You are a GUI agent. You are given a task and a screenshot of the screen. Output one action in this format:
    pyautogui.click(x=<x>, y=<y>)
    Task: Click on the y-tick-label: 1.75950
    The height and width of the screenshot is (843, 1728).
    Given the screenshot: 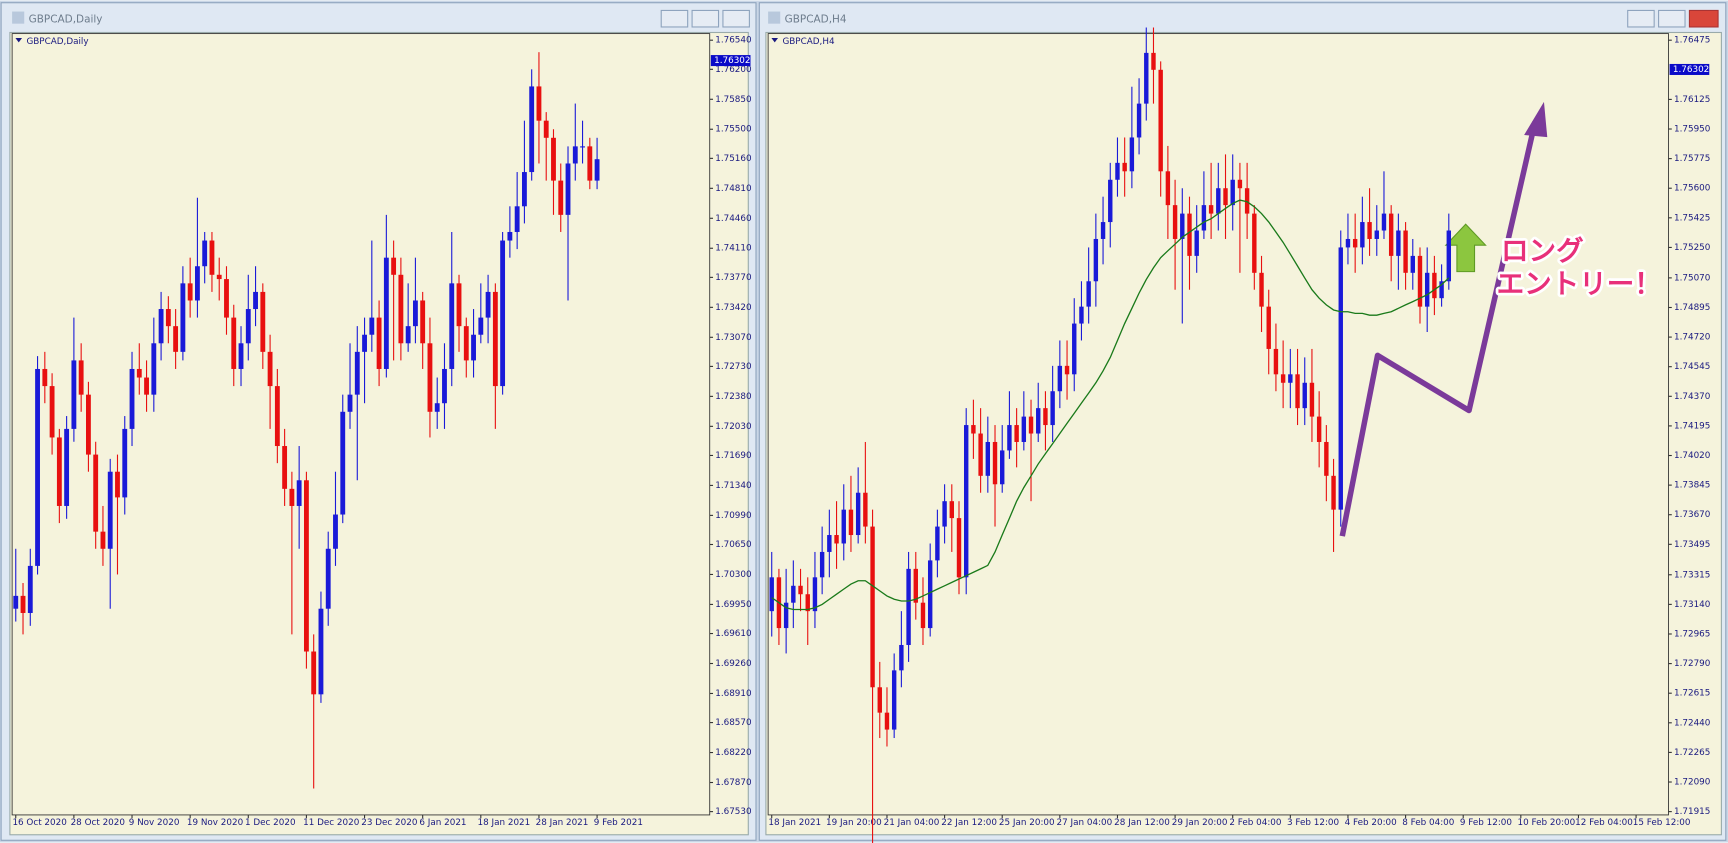 What is the action you would take?
    pyautogui.click(x=1692, y=130)
    